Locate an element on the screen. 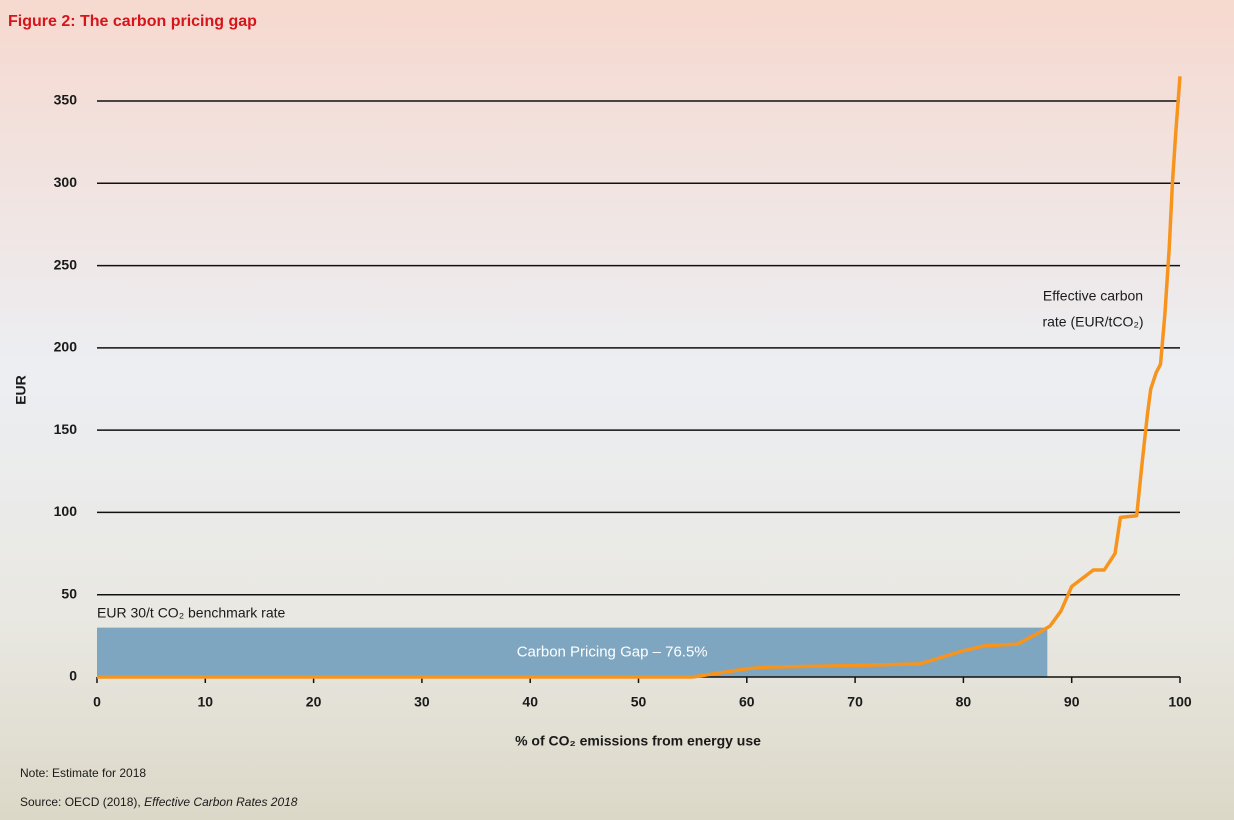 This screenshot has width=1234, height=820. x-tick-label: 50 is located at coordinates (639, 702).